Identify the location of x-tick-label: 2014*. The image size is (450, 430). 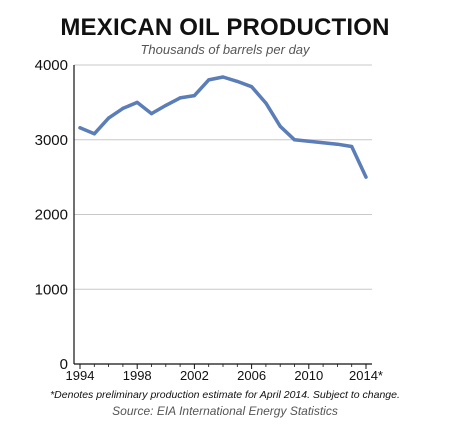
(366, 375).